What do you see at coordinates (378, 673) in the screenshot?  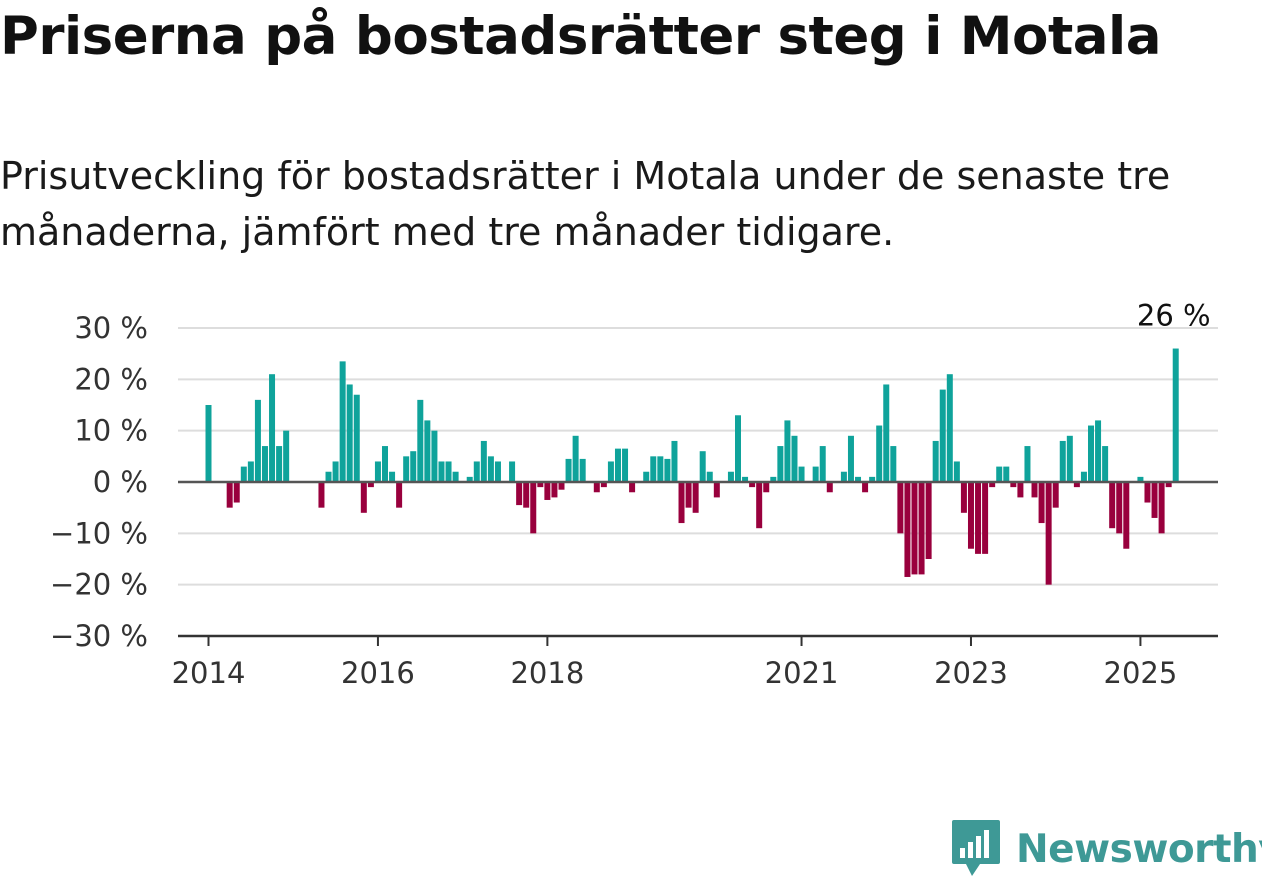 I see `x-tick-label: 2016` at bounding box center [378, 673].